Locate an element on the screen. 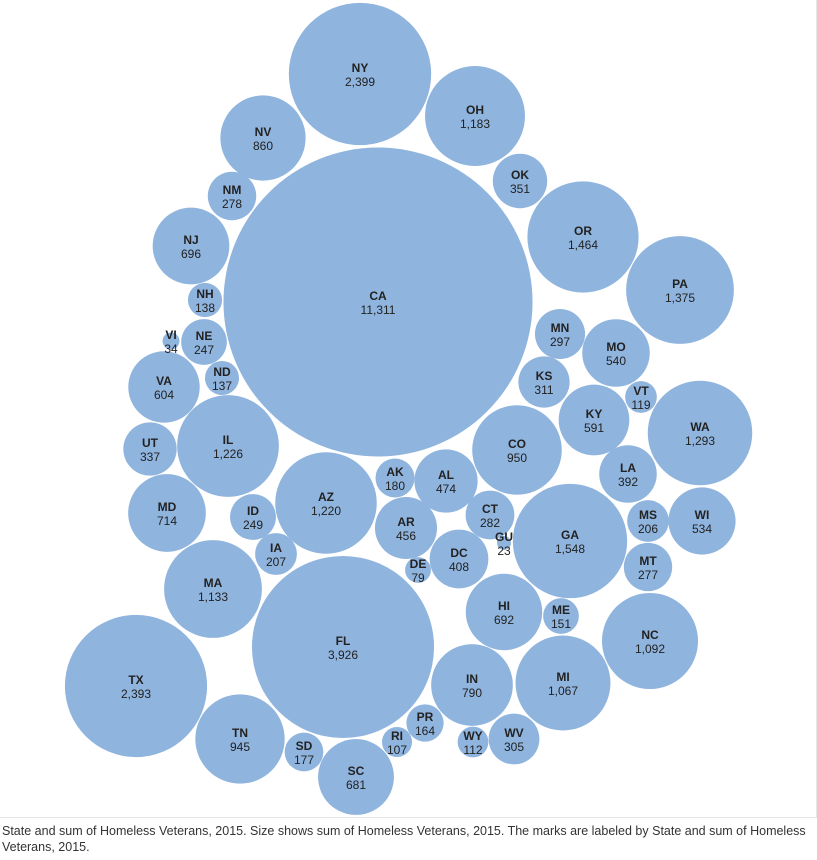 This screenshot has width=817, height=860. bubble-circle-co is located at coordinates (517, 450).